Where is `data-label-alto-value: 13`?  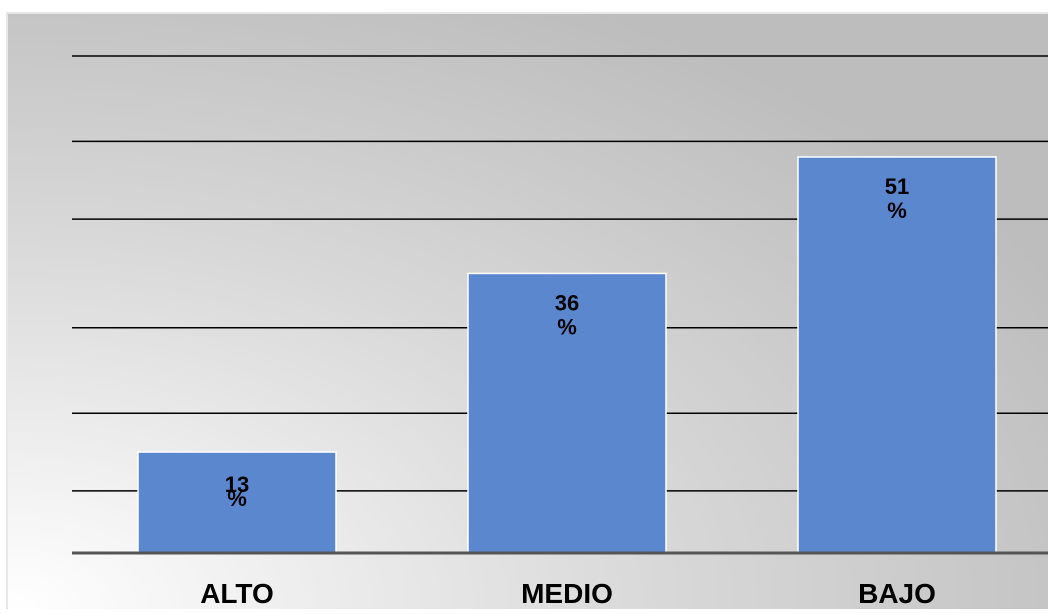
data-label-alto-value: 13 is located at coordinates (237, 484).